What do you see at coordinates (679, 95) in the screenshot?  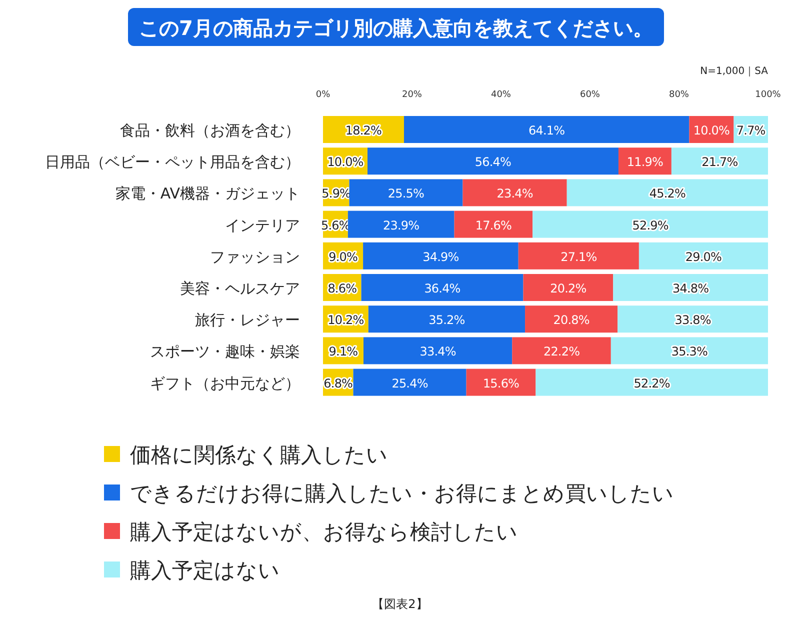 I see `x-tick-label: 80%` at bounding box center [679, 95].